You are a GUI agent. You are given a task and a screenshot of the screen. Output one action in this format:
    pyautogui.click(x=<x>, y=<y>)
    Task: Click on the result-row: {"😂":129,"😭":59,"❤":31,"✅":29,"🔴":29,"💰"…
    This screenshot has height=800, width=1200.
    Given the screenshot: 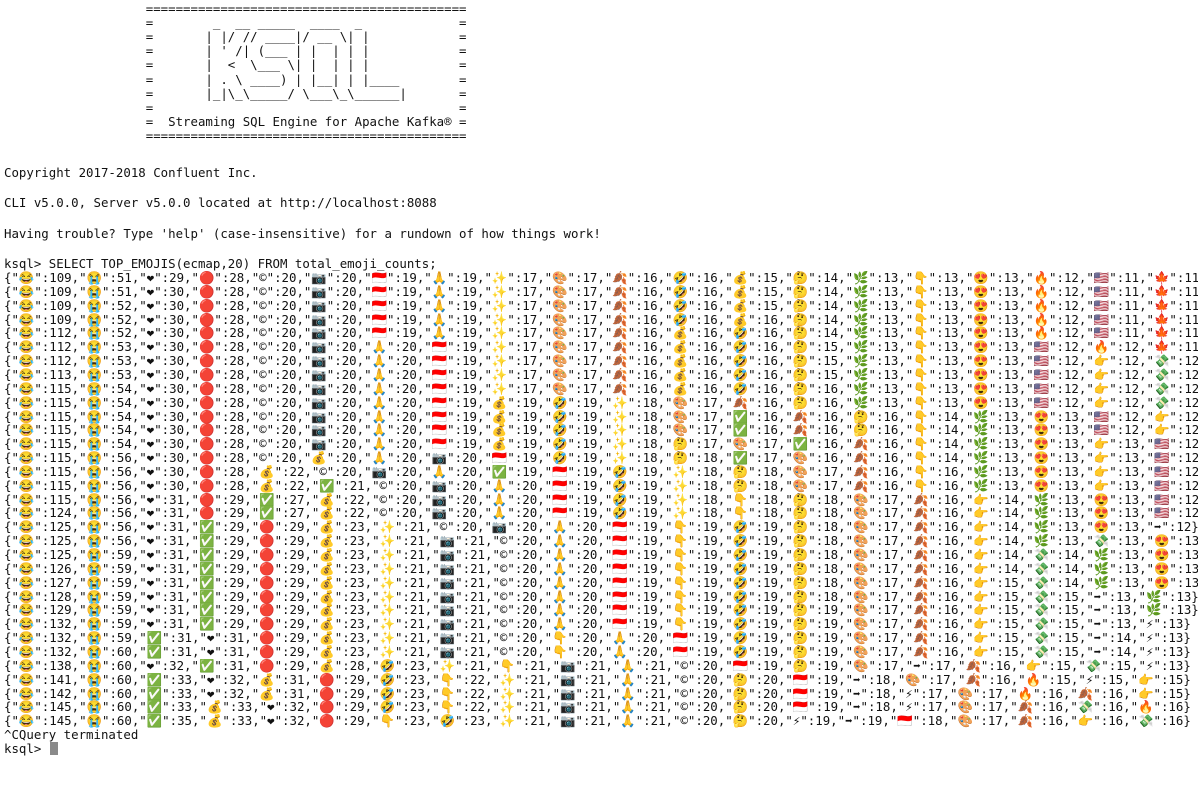 What is the action you would take?
    pyautogui.click(x=601, y=610)
    